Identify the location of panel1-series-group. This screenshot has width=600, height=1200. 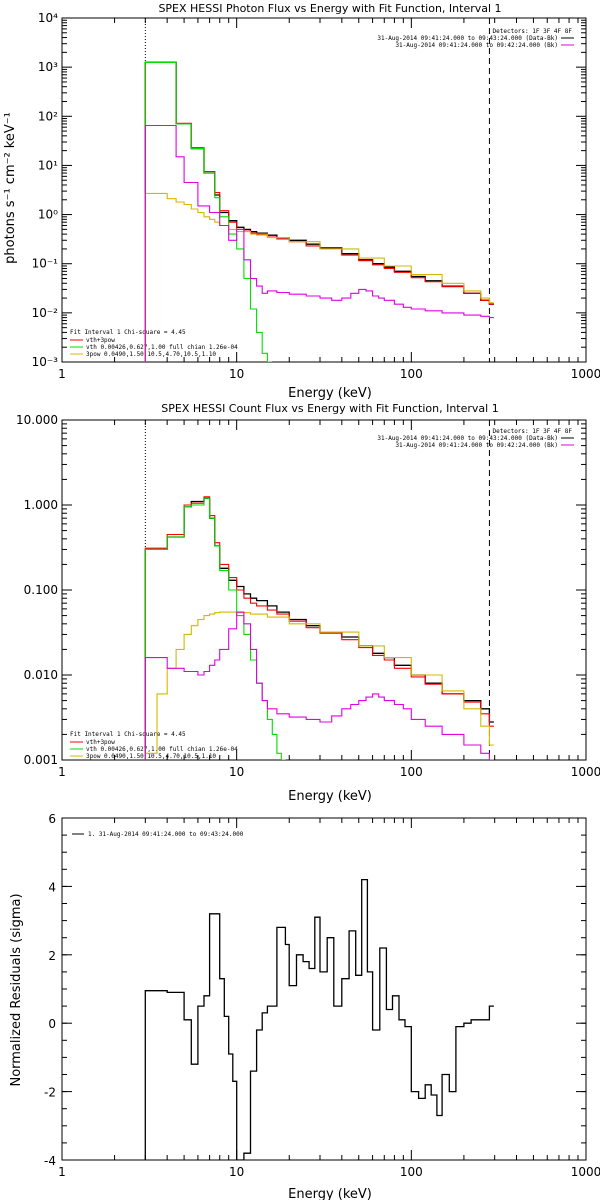
(319, 211).